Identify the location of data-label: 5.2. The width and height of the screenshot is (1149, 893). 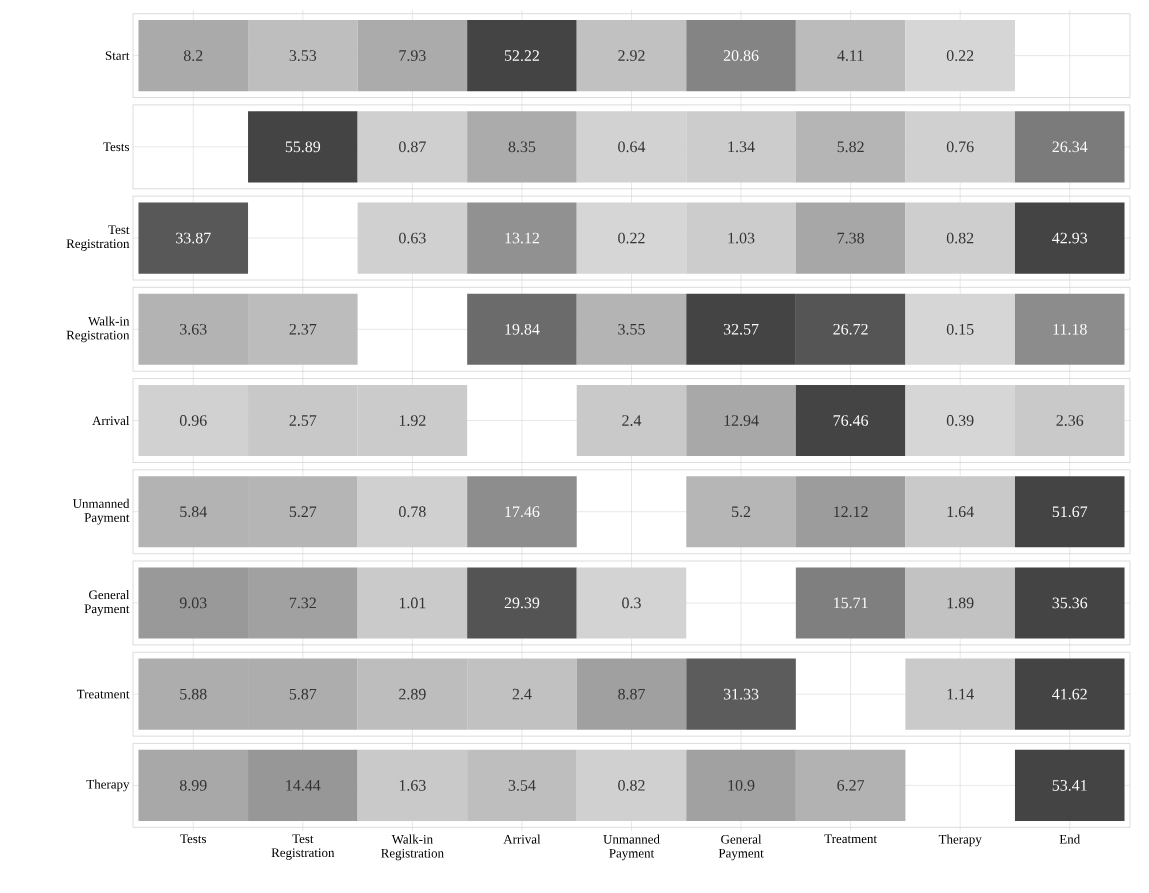
(741, 512).